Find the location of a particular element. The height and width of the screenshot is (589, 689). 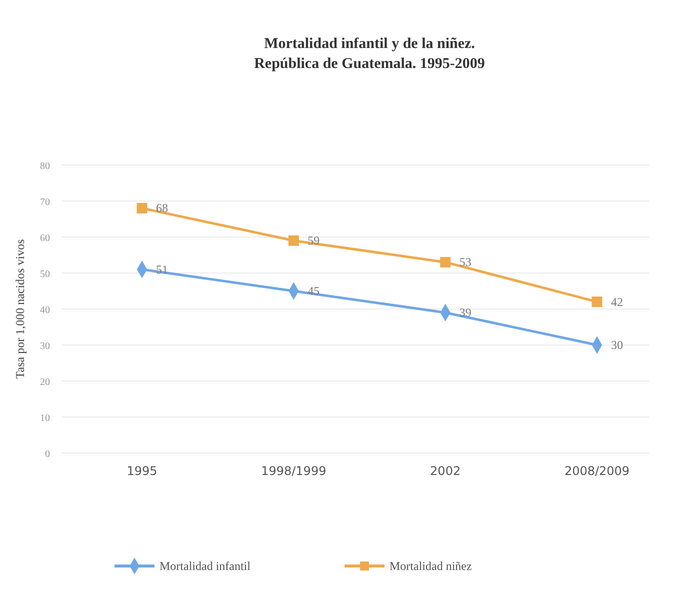

x-tick-label: 1998/1999 is located at coordinates (293, 471).